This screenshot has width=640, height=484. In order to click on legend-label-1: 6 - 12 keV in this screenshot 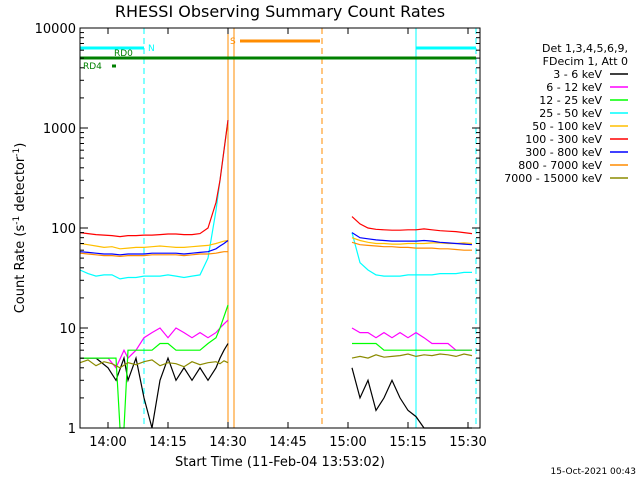, I will do `click(574, 87)`.